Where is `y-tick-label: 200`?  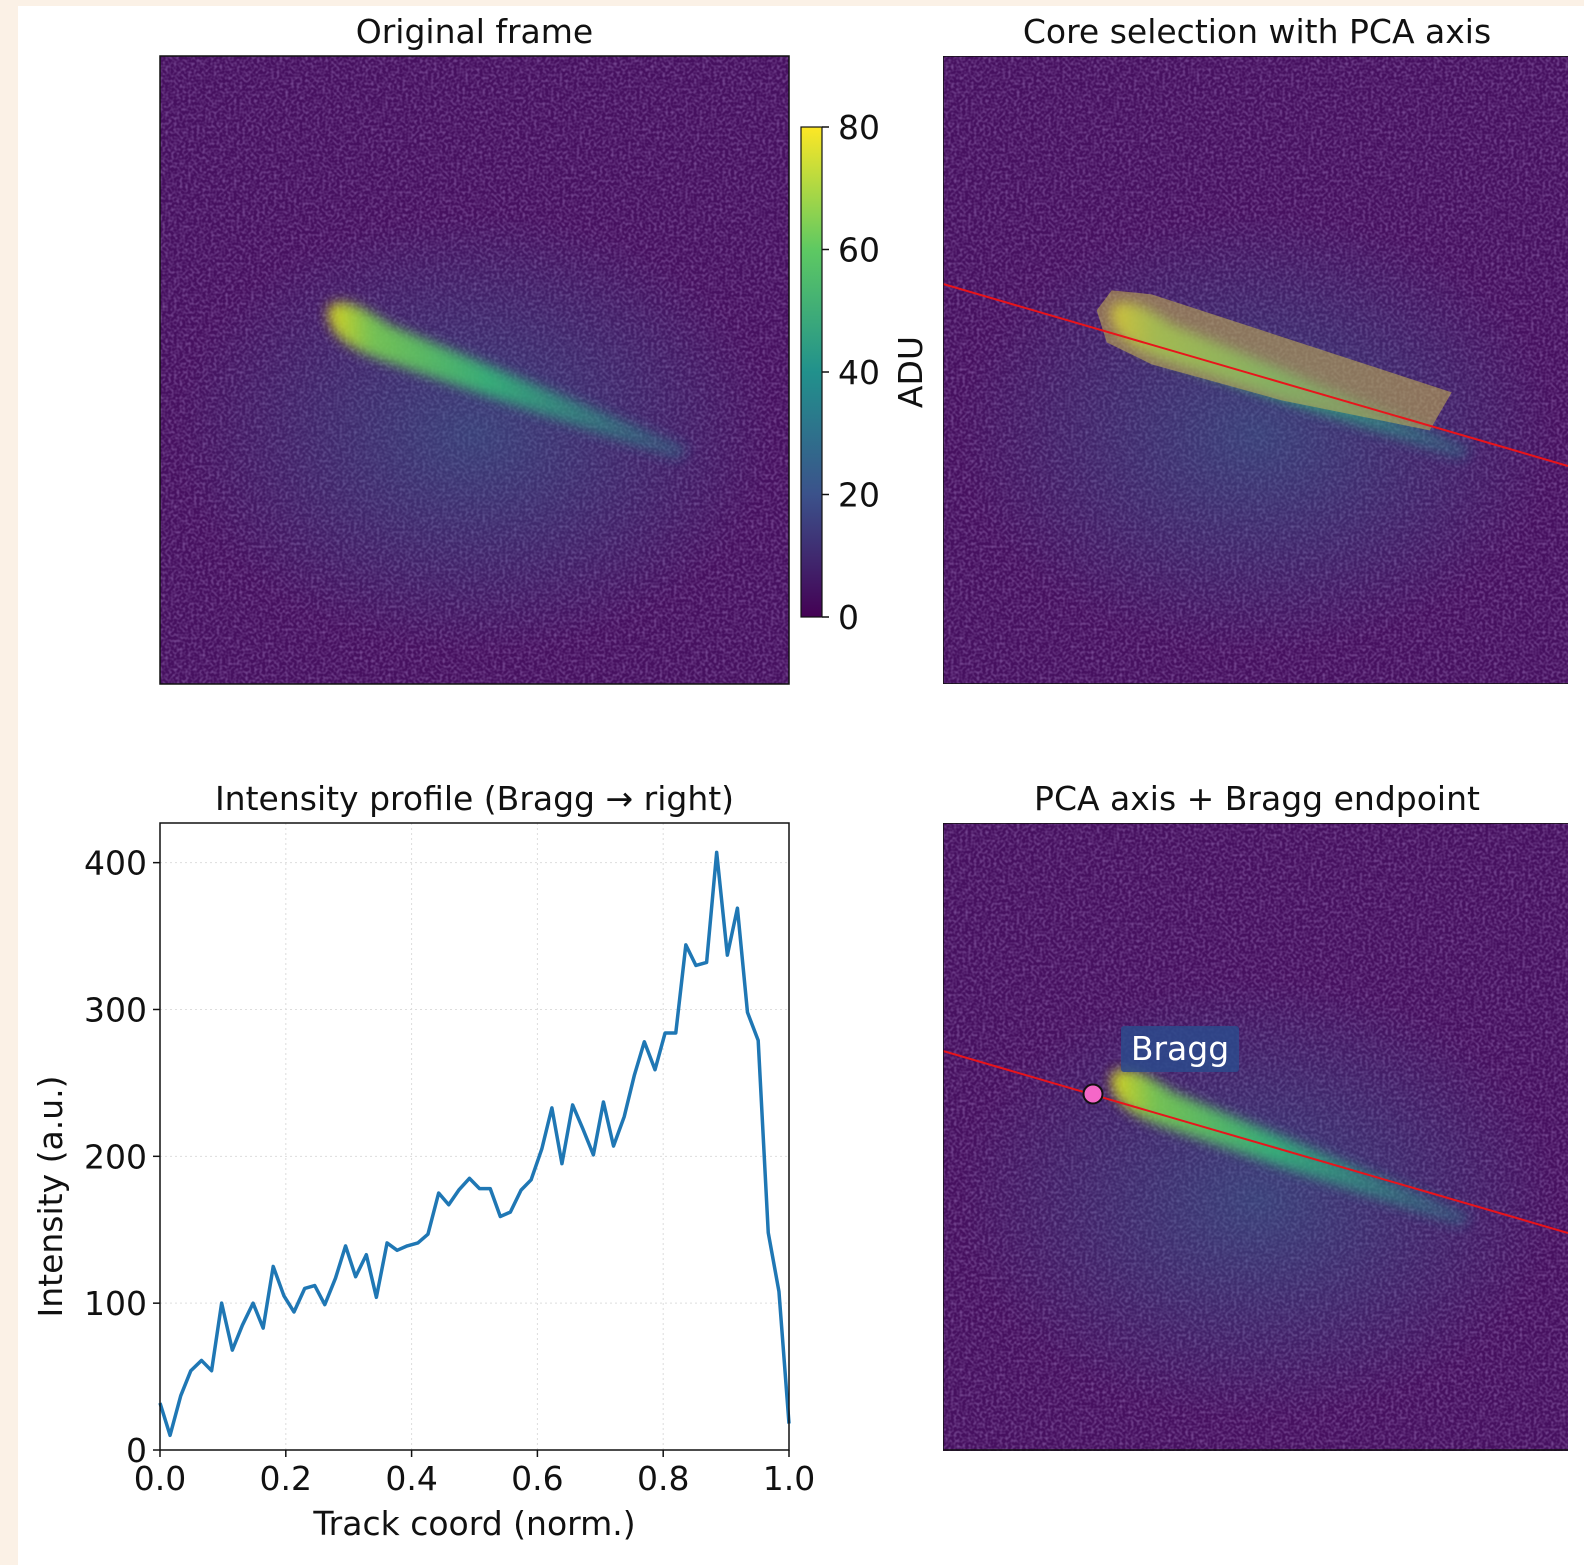
y-tick-label: 200 is located at coordinates (115, 1156).